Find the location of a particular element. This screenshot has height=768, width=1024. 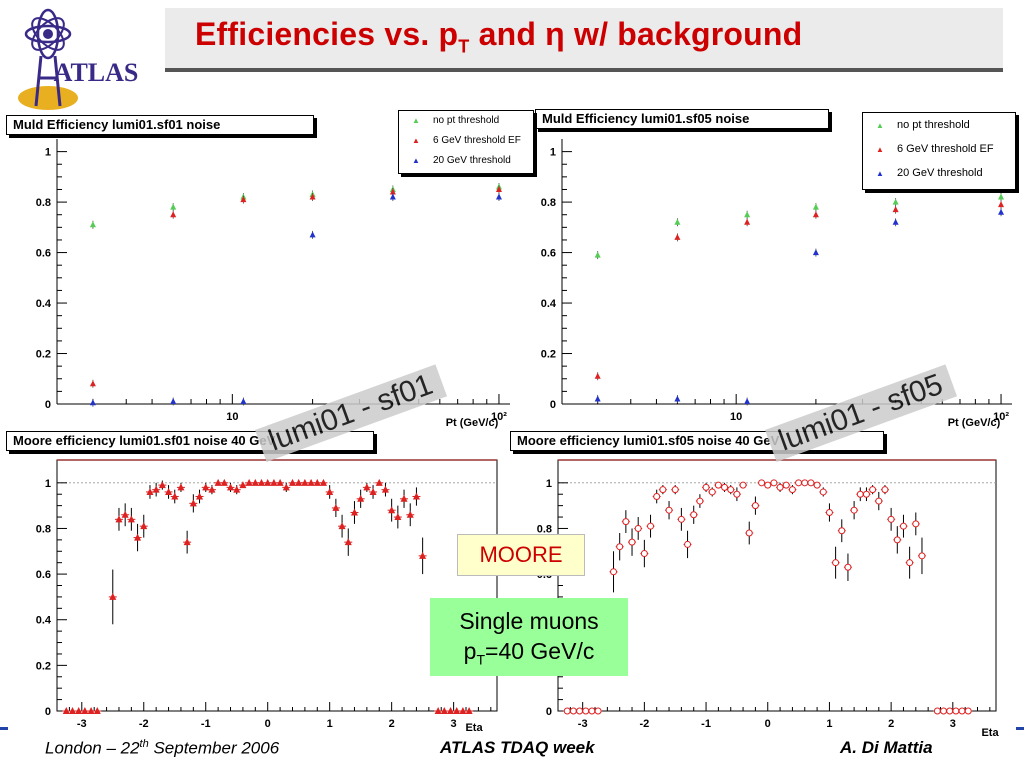

footer-location-date: London – 22th September 2006 is located at coordinates (162, 748).